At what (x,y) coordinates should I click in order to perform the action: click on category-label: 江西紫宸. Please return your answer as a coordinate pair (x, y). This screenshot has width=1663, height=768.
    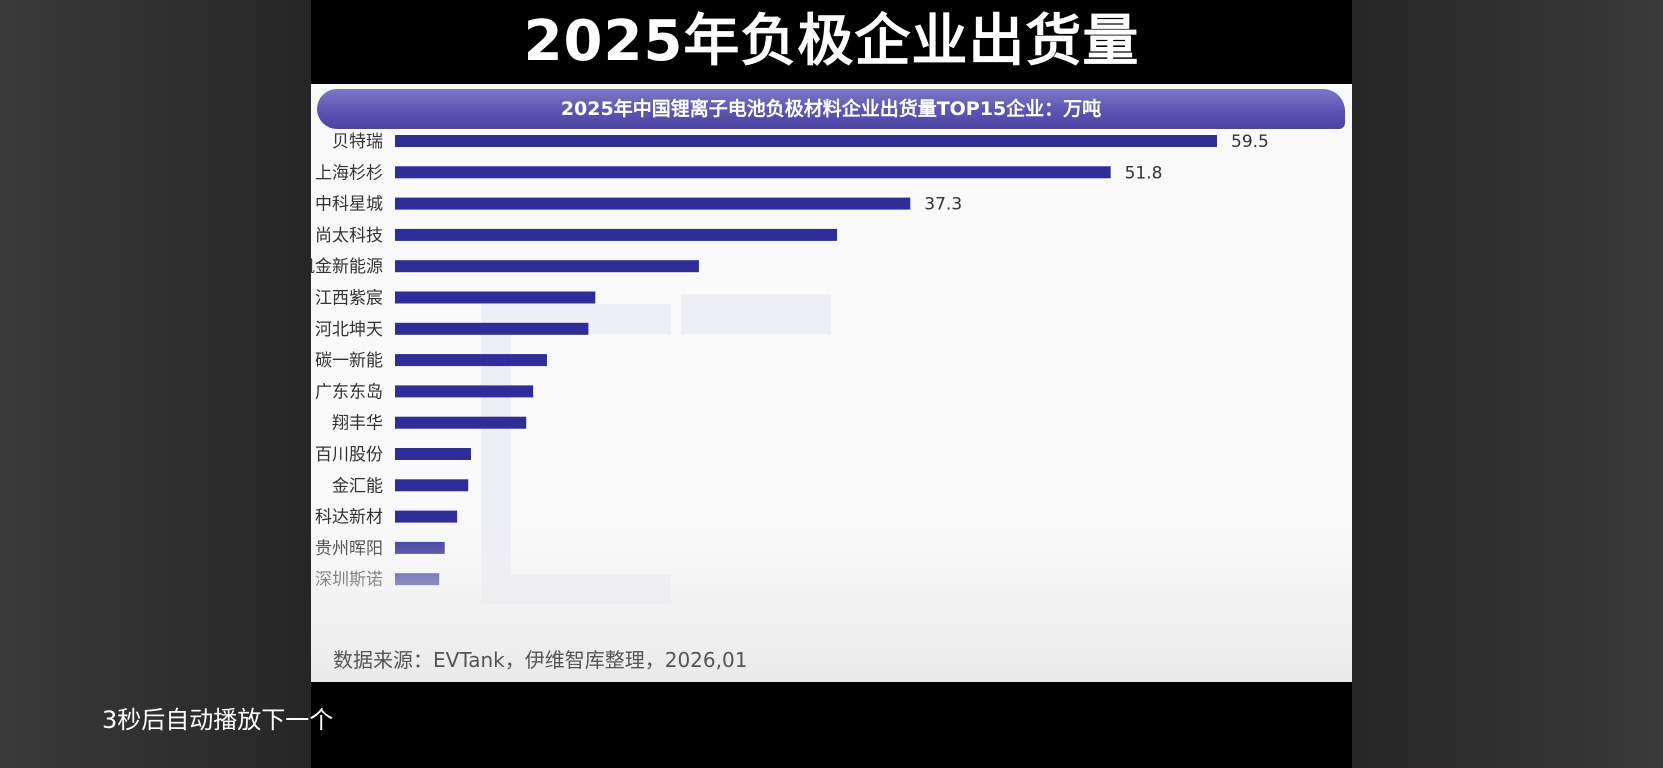
    Looking at the image, I should click on (349, 299).